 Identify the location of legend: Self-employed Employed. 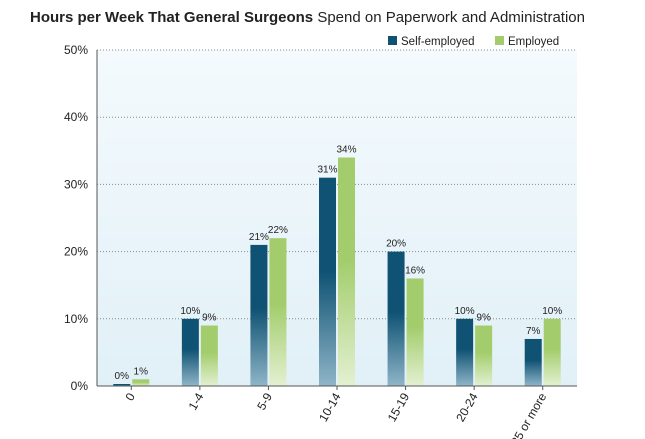
(473, 42).